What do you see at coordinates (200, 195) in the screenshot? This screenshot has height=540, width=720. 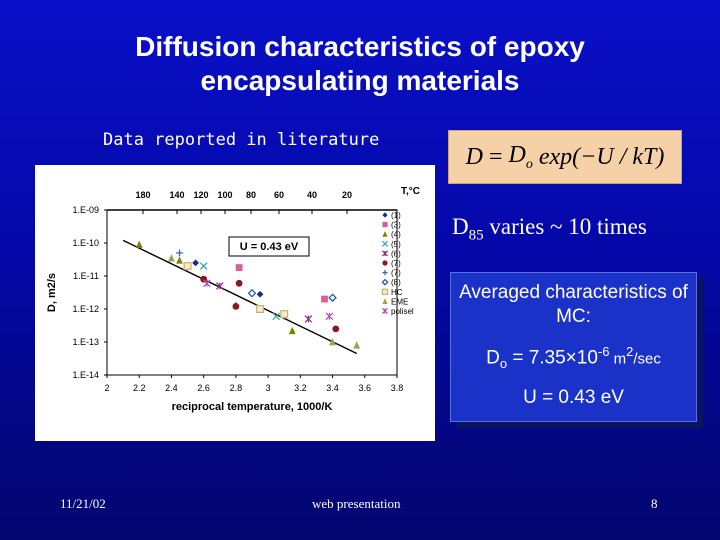 I see `top-tick-label: 120` at bounding box center [200, 195].